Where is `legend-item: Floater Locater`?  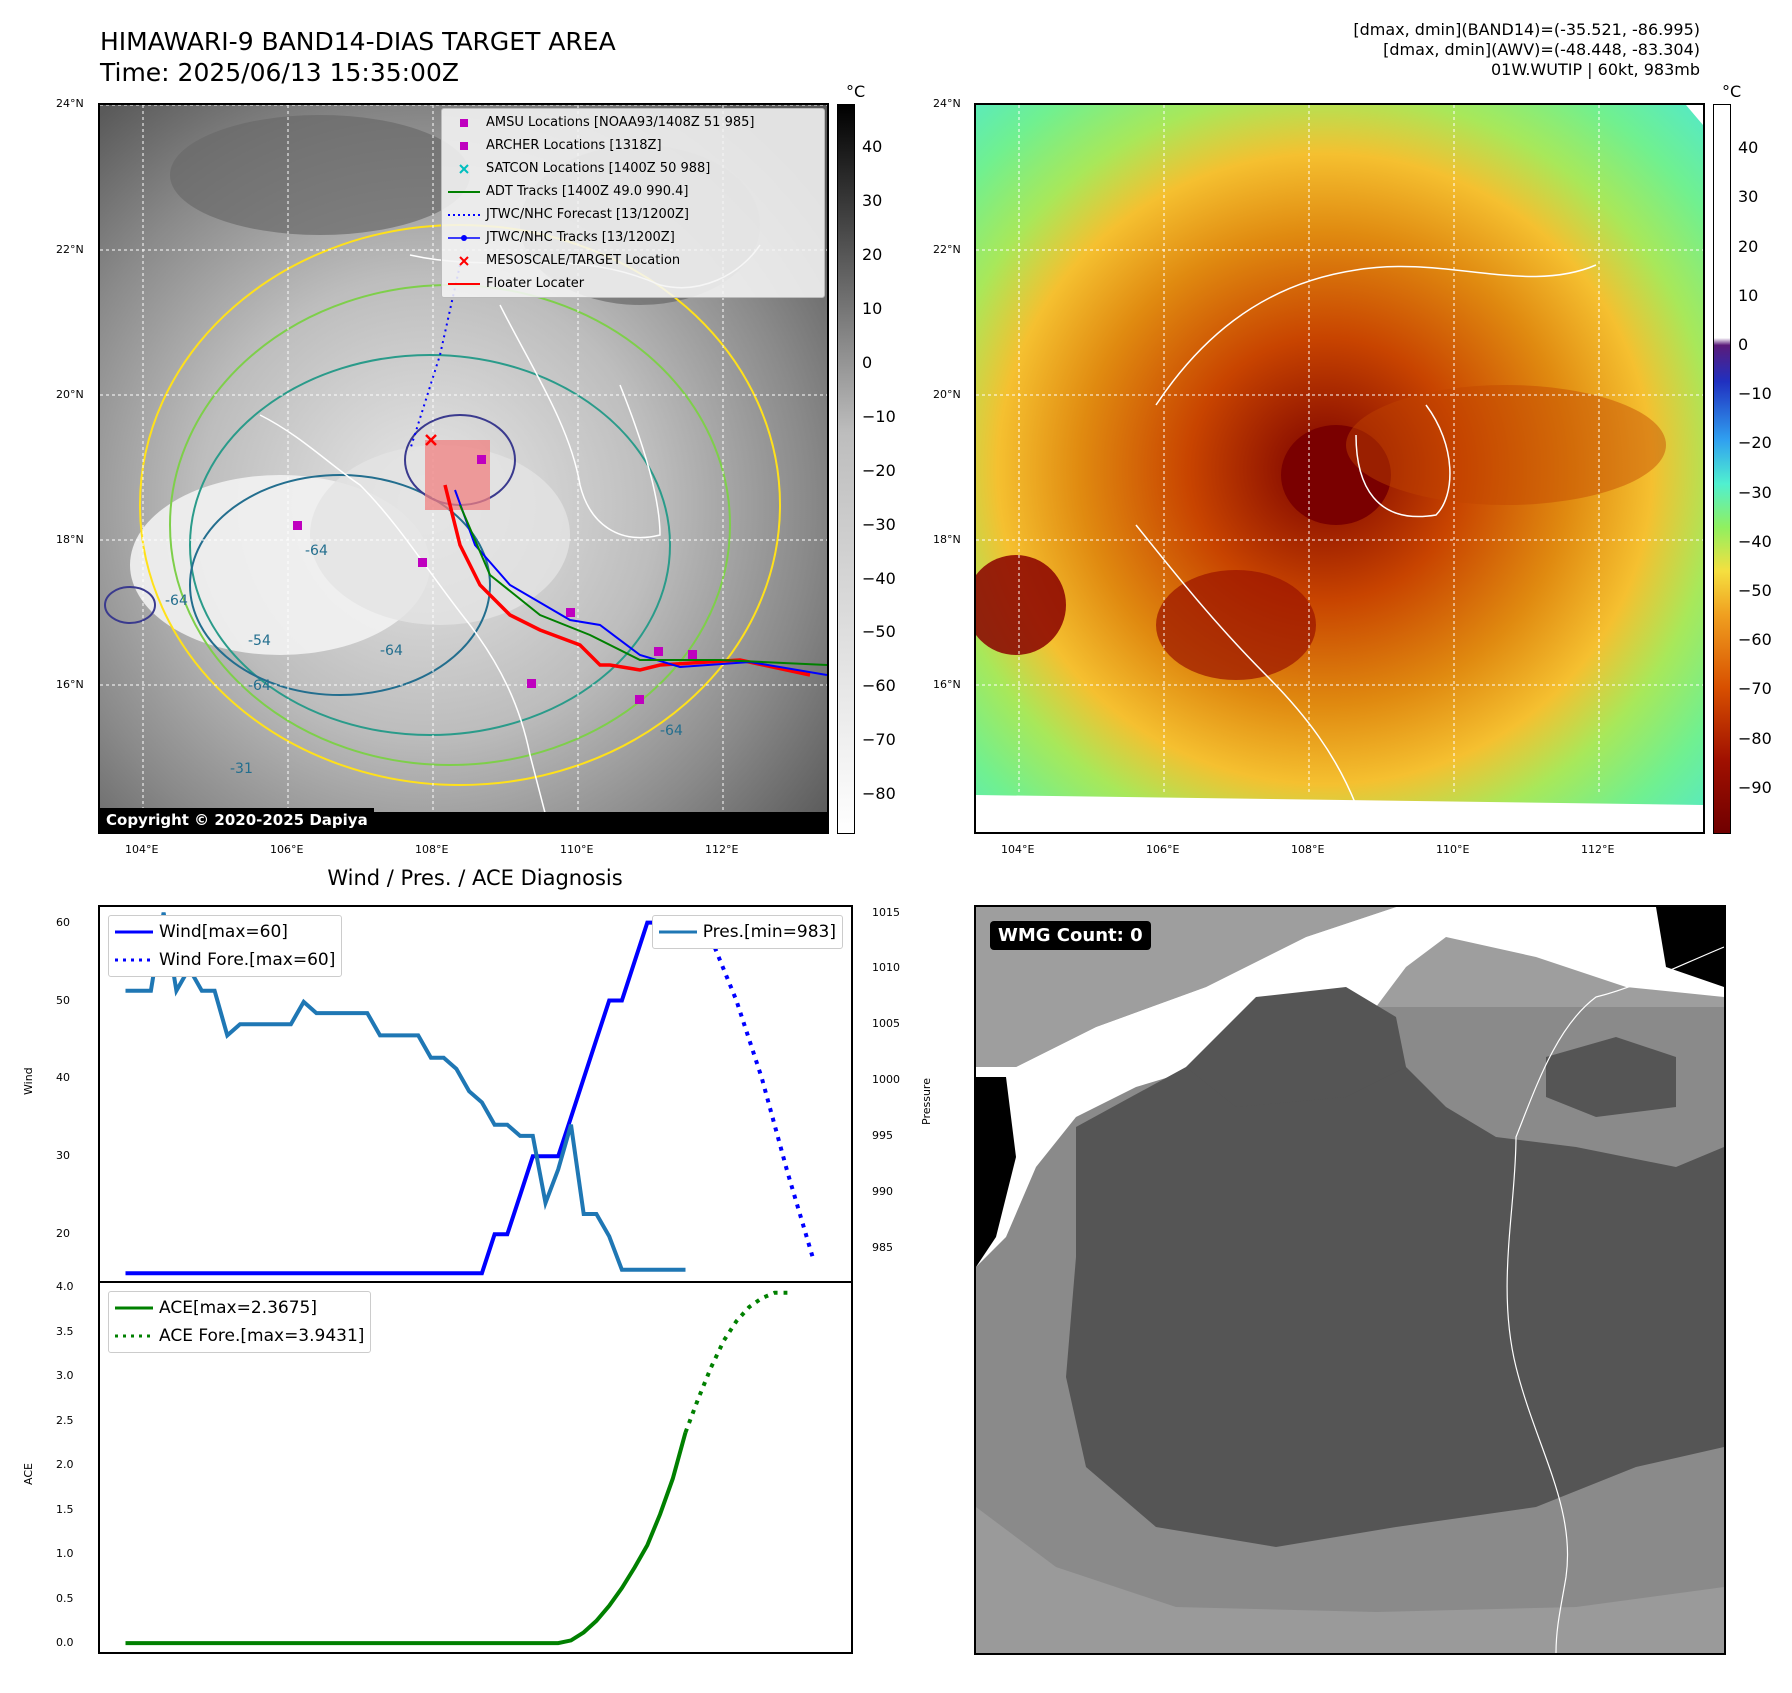 legend-item: Floater Locater is located at coordinates (633, 283).